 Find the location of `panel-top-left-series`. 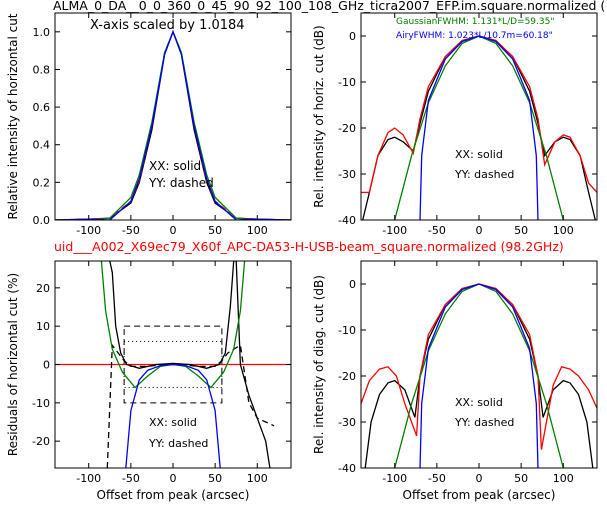

panel-top-left-series is located at coordinates (173, 124).